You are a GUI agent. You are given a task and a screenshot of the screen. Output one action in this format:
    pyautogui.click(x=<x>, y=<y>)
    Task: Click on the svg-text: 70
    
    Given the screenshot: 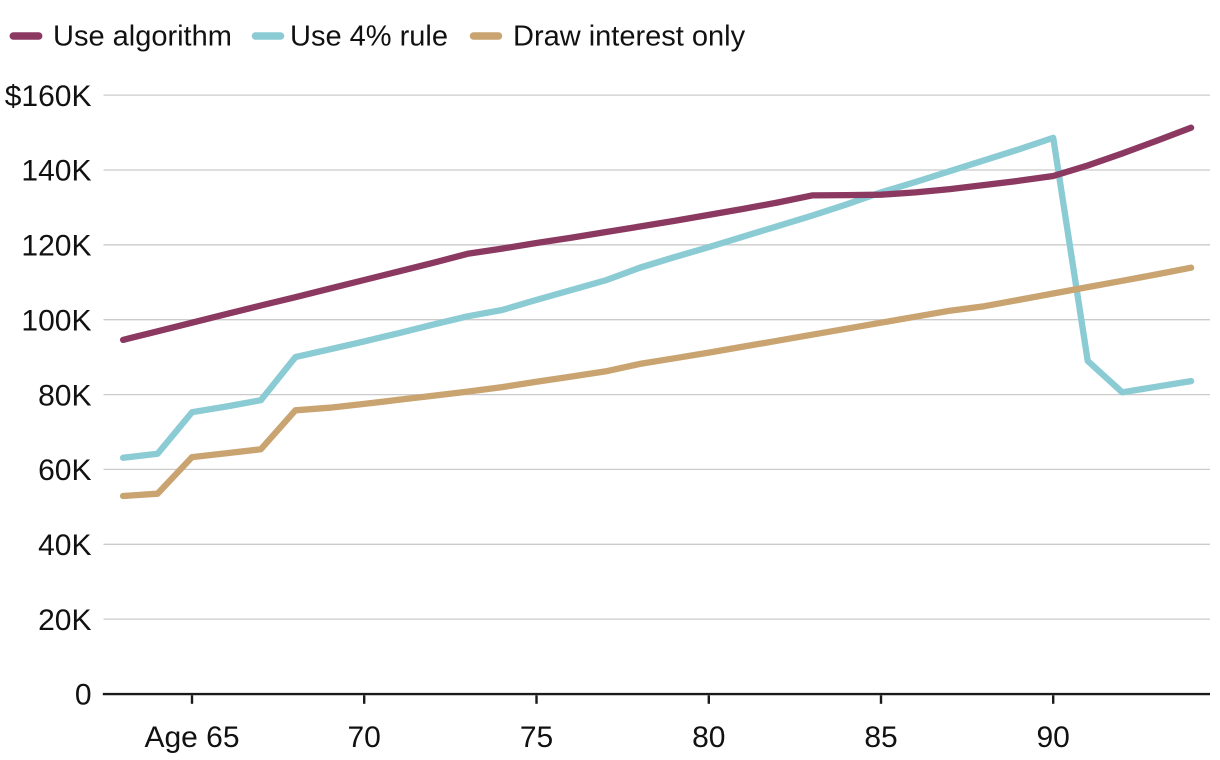 What is the action you would take?
    pyautogui.click(x=364, y=737)
    